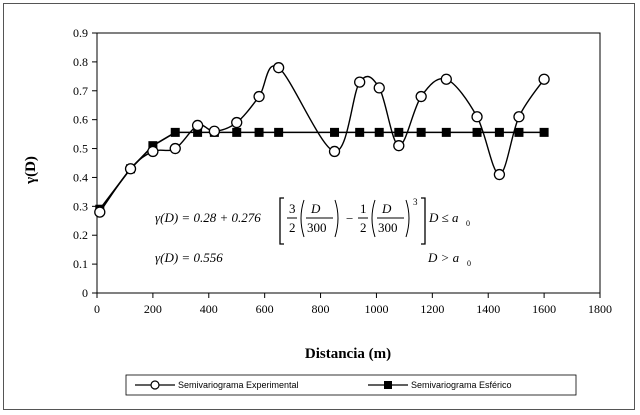 The height and width of the screenshot is (415, 640). Describe the element at coordinates (386, 208) in the screenshot. I see `eq1-D2: D` at that location.